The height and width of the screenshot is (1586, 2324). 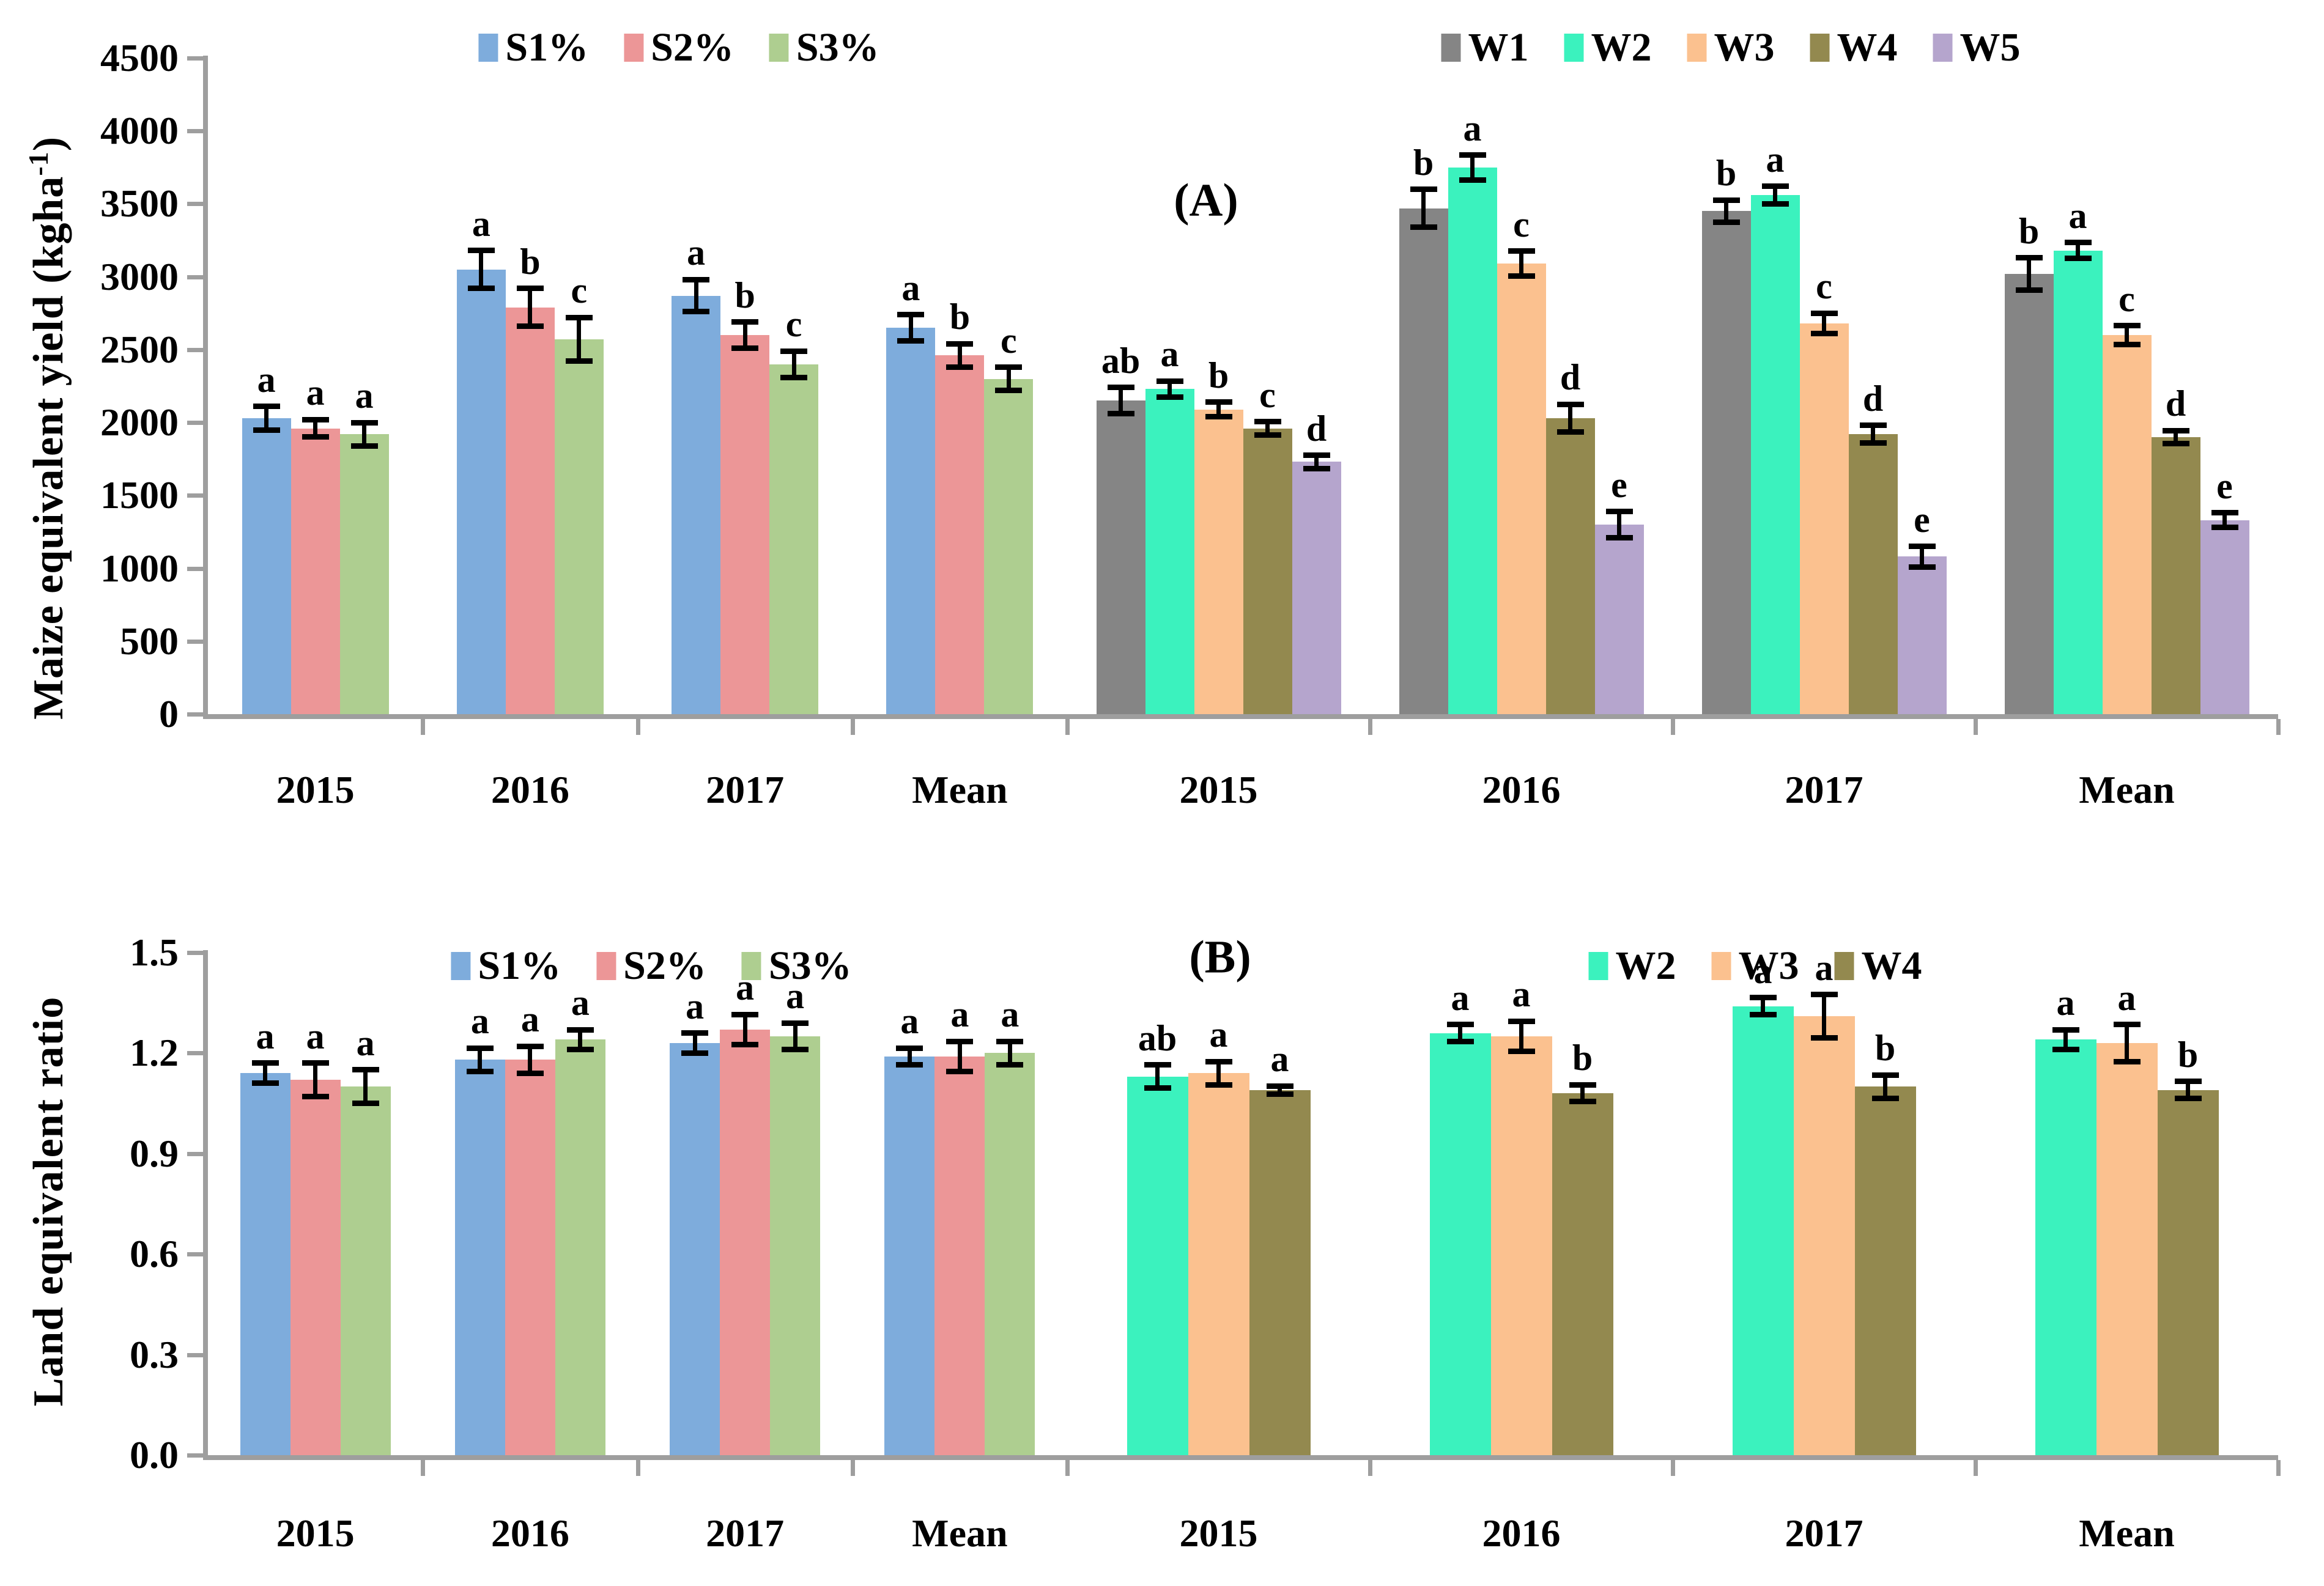 I want to click on bar-S3%-Mean, so click(x=1009, y=546).